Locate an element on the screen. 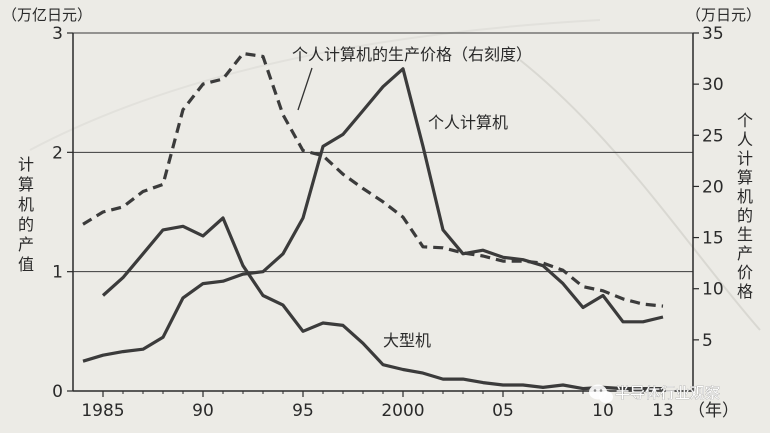 Image resolution: width=770 pixels, height=433 pixels. left-tick-label: 3 is located at coordinates (57, 34).